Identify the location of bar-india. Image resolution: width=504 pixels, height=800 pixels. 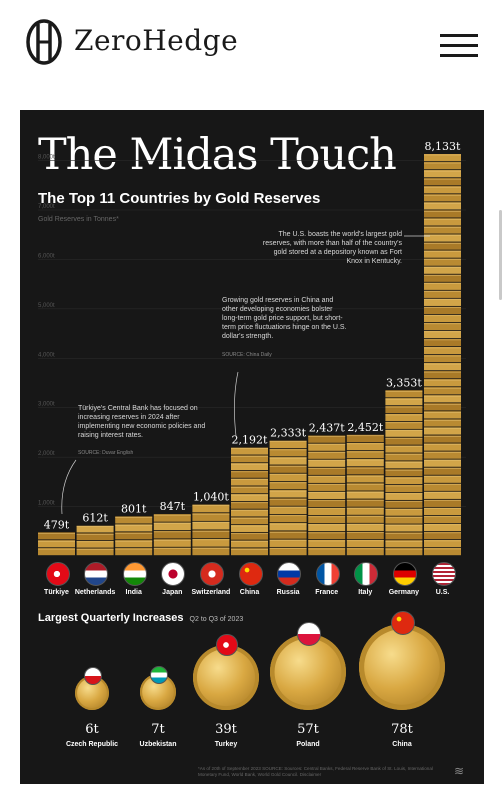
(134, 536).